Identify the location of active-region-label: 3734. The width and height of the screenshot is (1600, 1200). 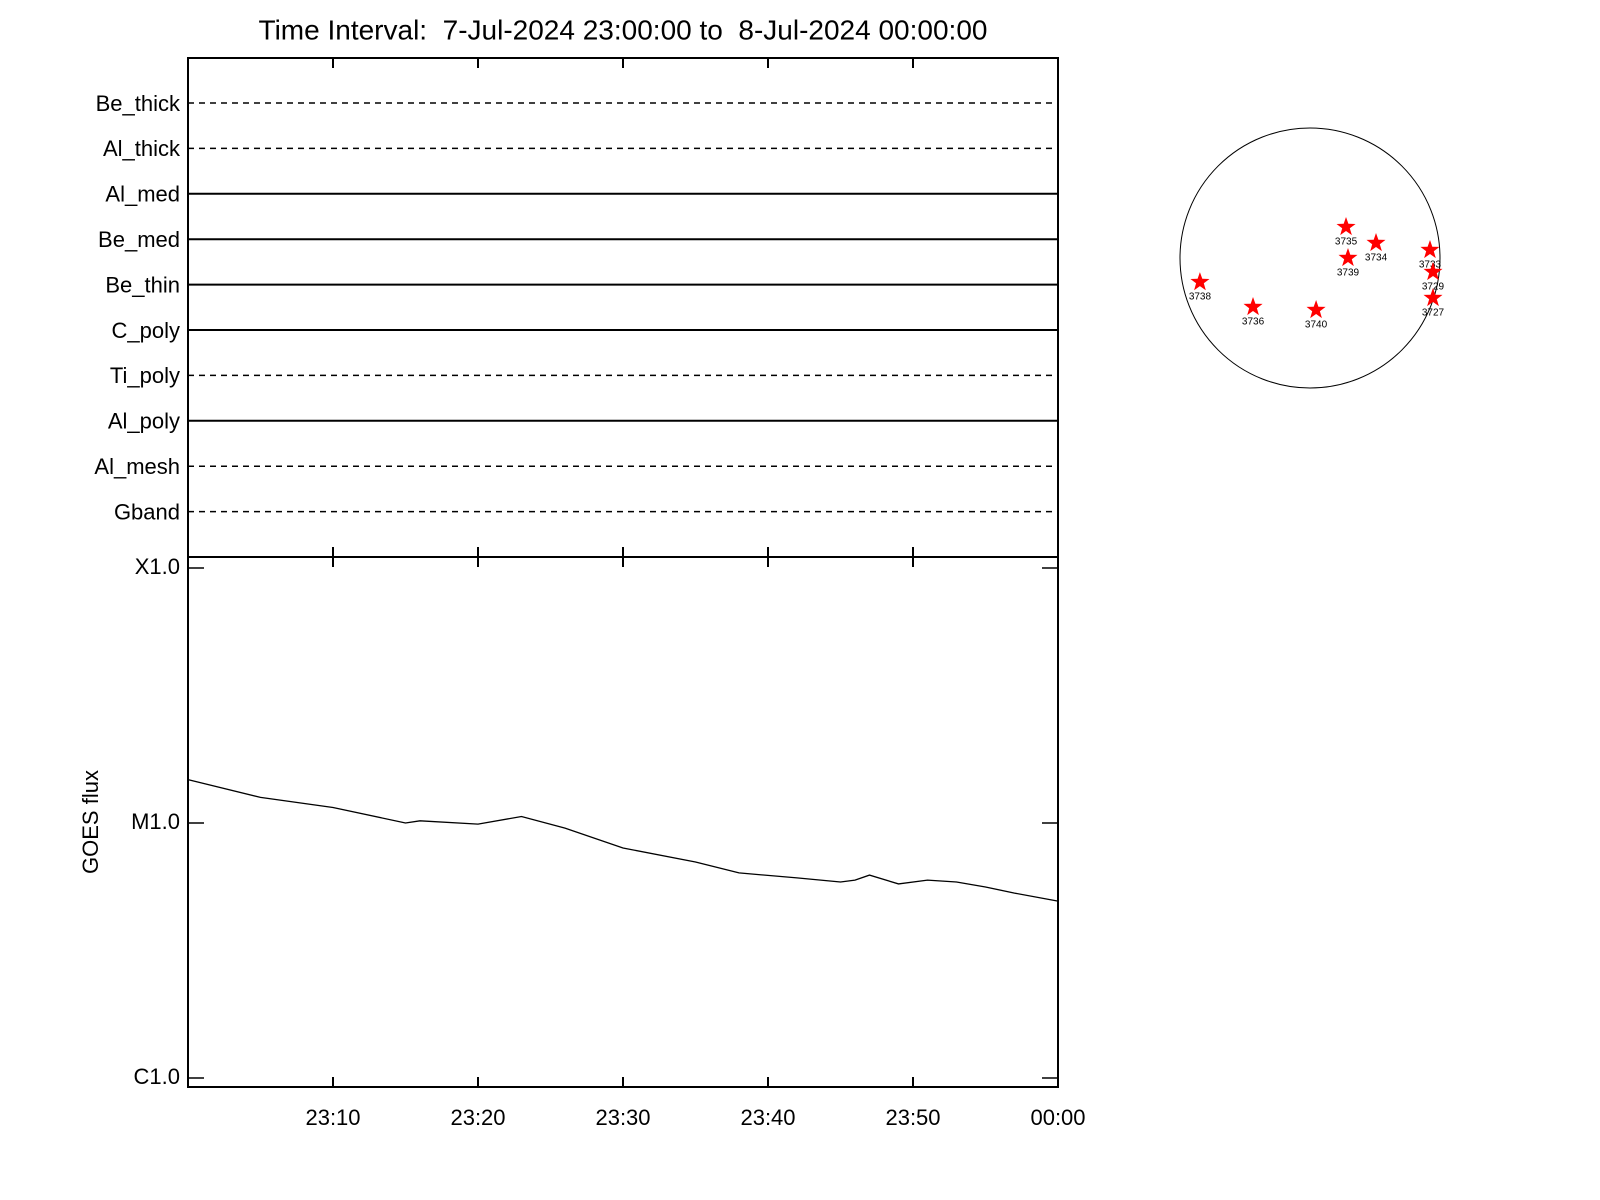
(1376, 258).